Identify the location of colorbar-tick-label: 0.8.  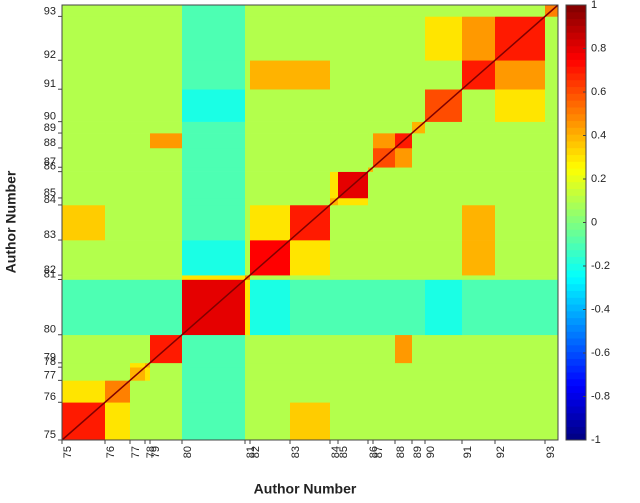
(598, 48).